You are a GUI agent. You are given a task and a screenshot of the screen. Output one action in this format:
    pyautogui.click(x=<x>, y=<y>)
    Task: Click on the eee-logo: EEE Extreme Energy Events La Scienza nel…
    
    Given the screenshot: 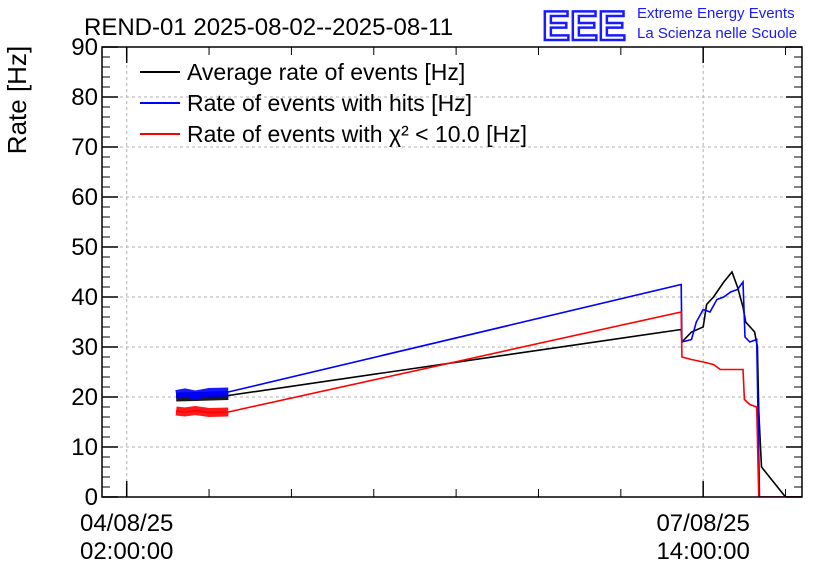 What is the action you would take?
    pyautogui.click(x=669, y=26)
    